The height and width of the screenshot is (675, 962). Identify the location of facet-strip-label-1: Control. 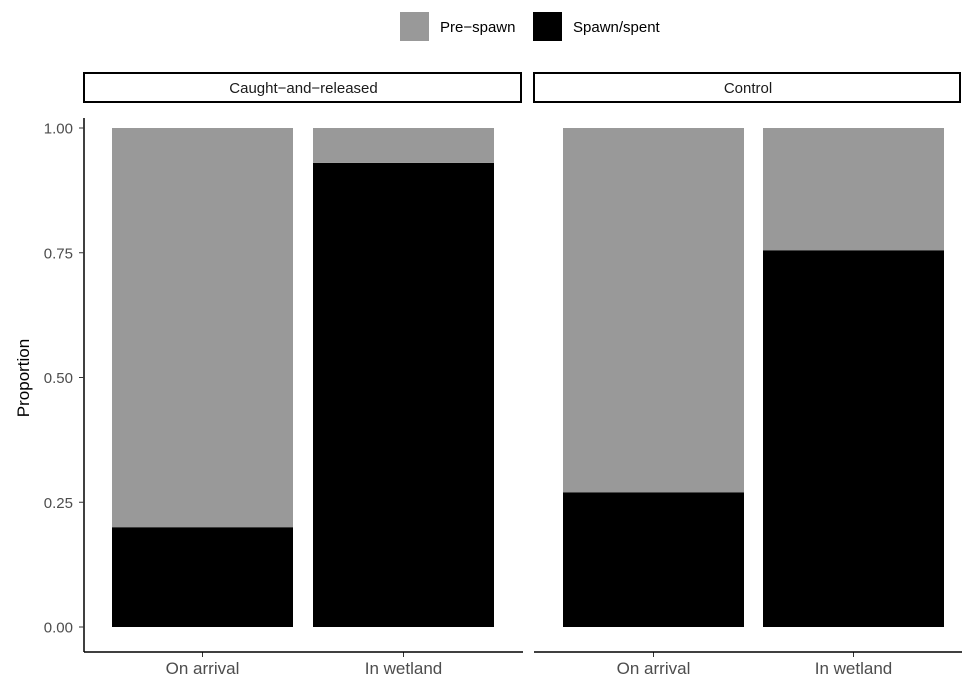
(748, 88).